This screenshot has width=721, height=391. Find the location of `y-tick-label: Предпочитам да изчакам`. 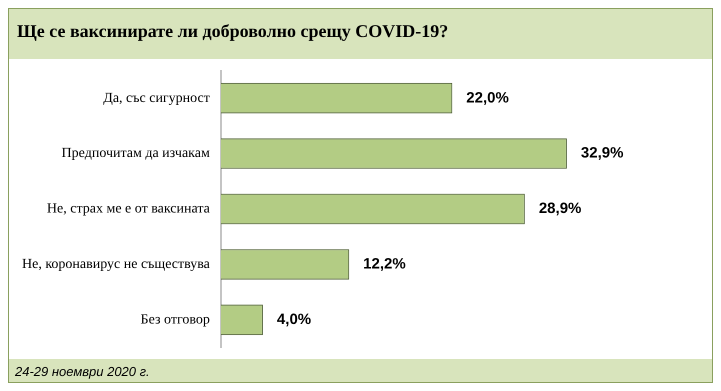

y-tick-label: Предпочитам да изчакам is located at coordinates (136, 154).